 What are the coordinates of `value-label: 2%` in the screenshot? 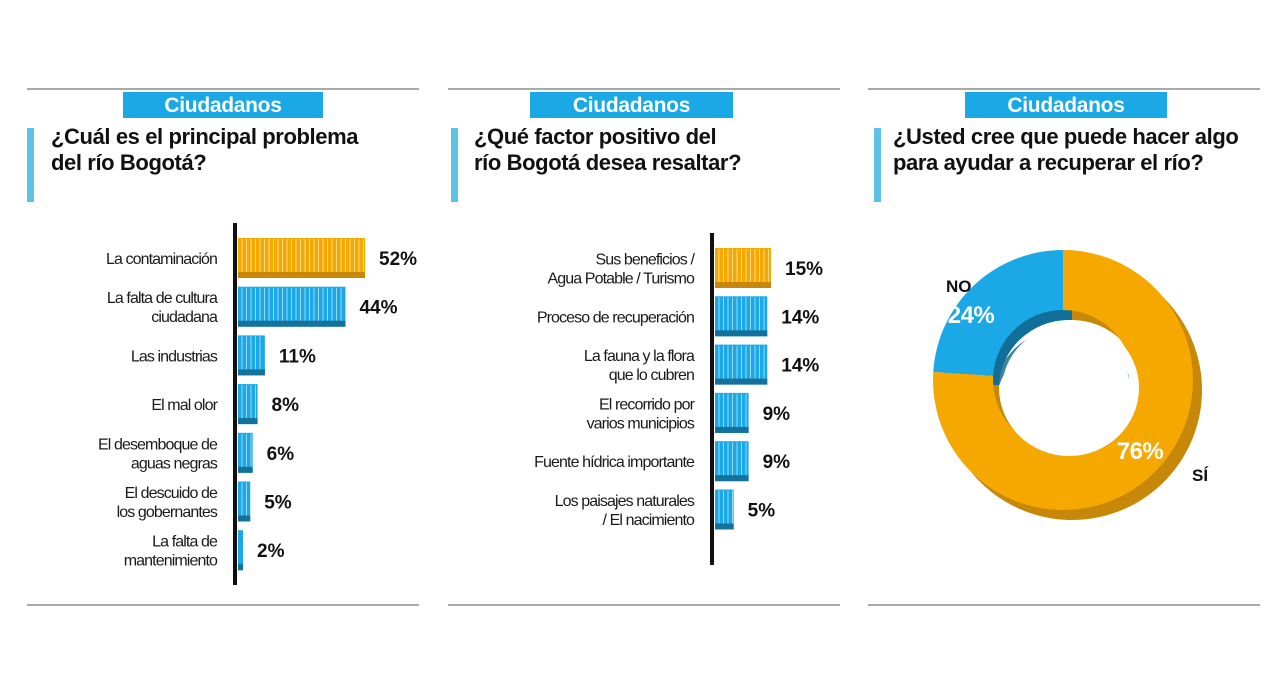 It's located at (271, 551).